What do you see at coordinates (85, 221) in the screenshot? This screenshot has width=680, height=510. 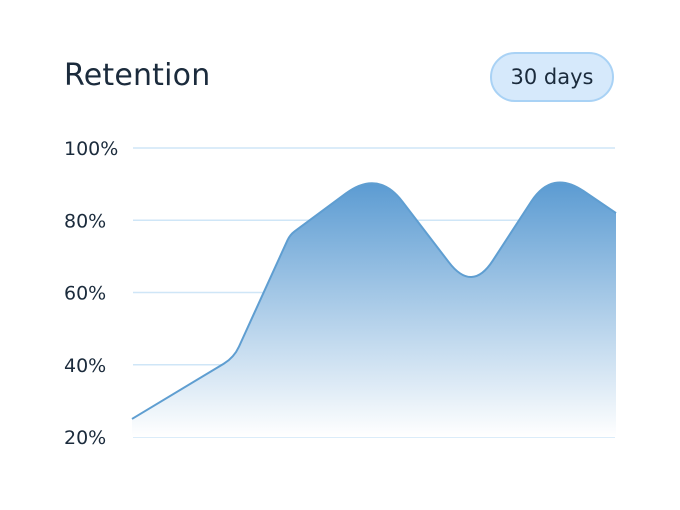 I see `y-tick-label-80: 80%` at bounding box center [85, 221].